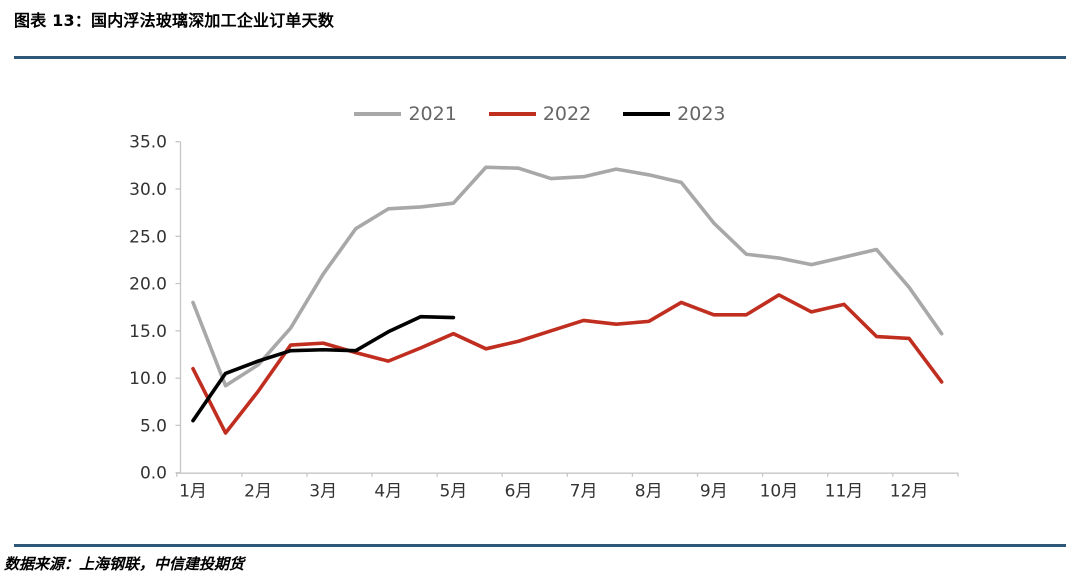  I want to click on legend-line-swatch-2023, so click(647, 114).